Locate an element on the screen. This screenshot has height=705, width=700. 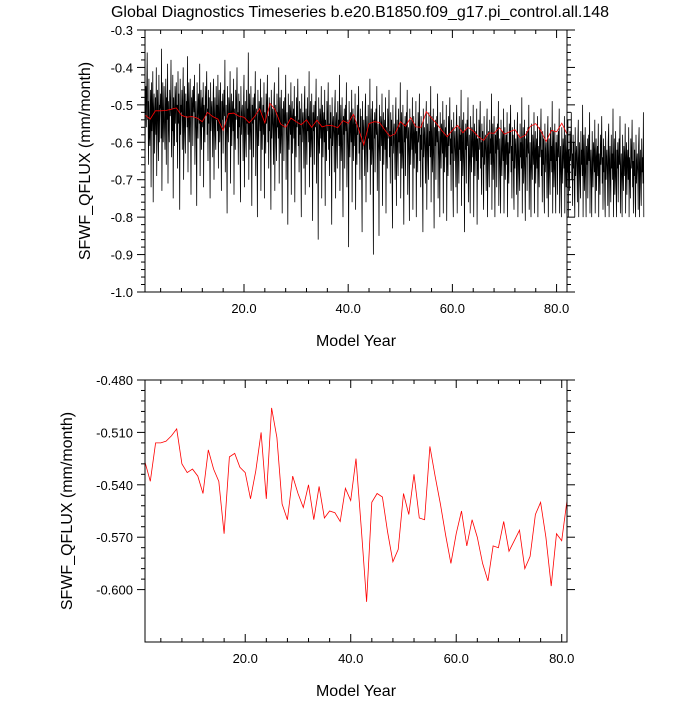
bottom-x-tick-label: 40.0 is located at coordinates (350, 658).